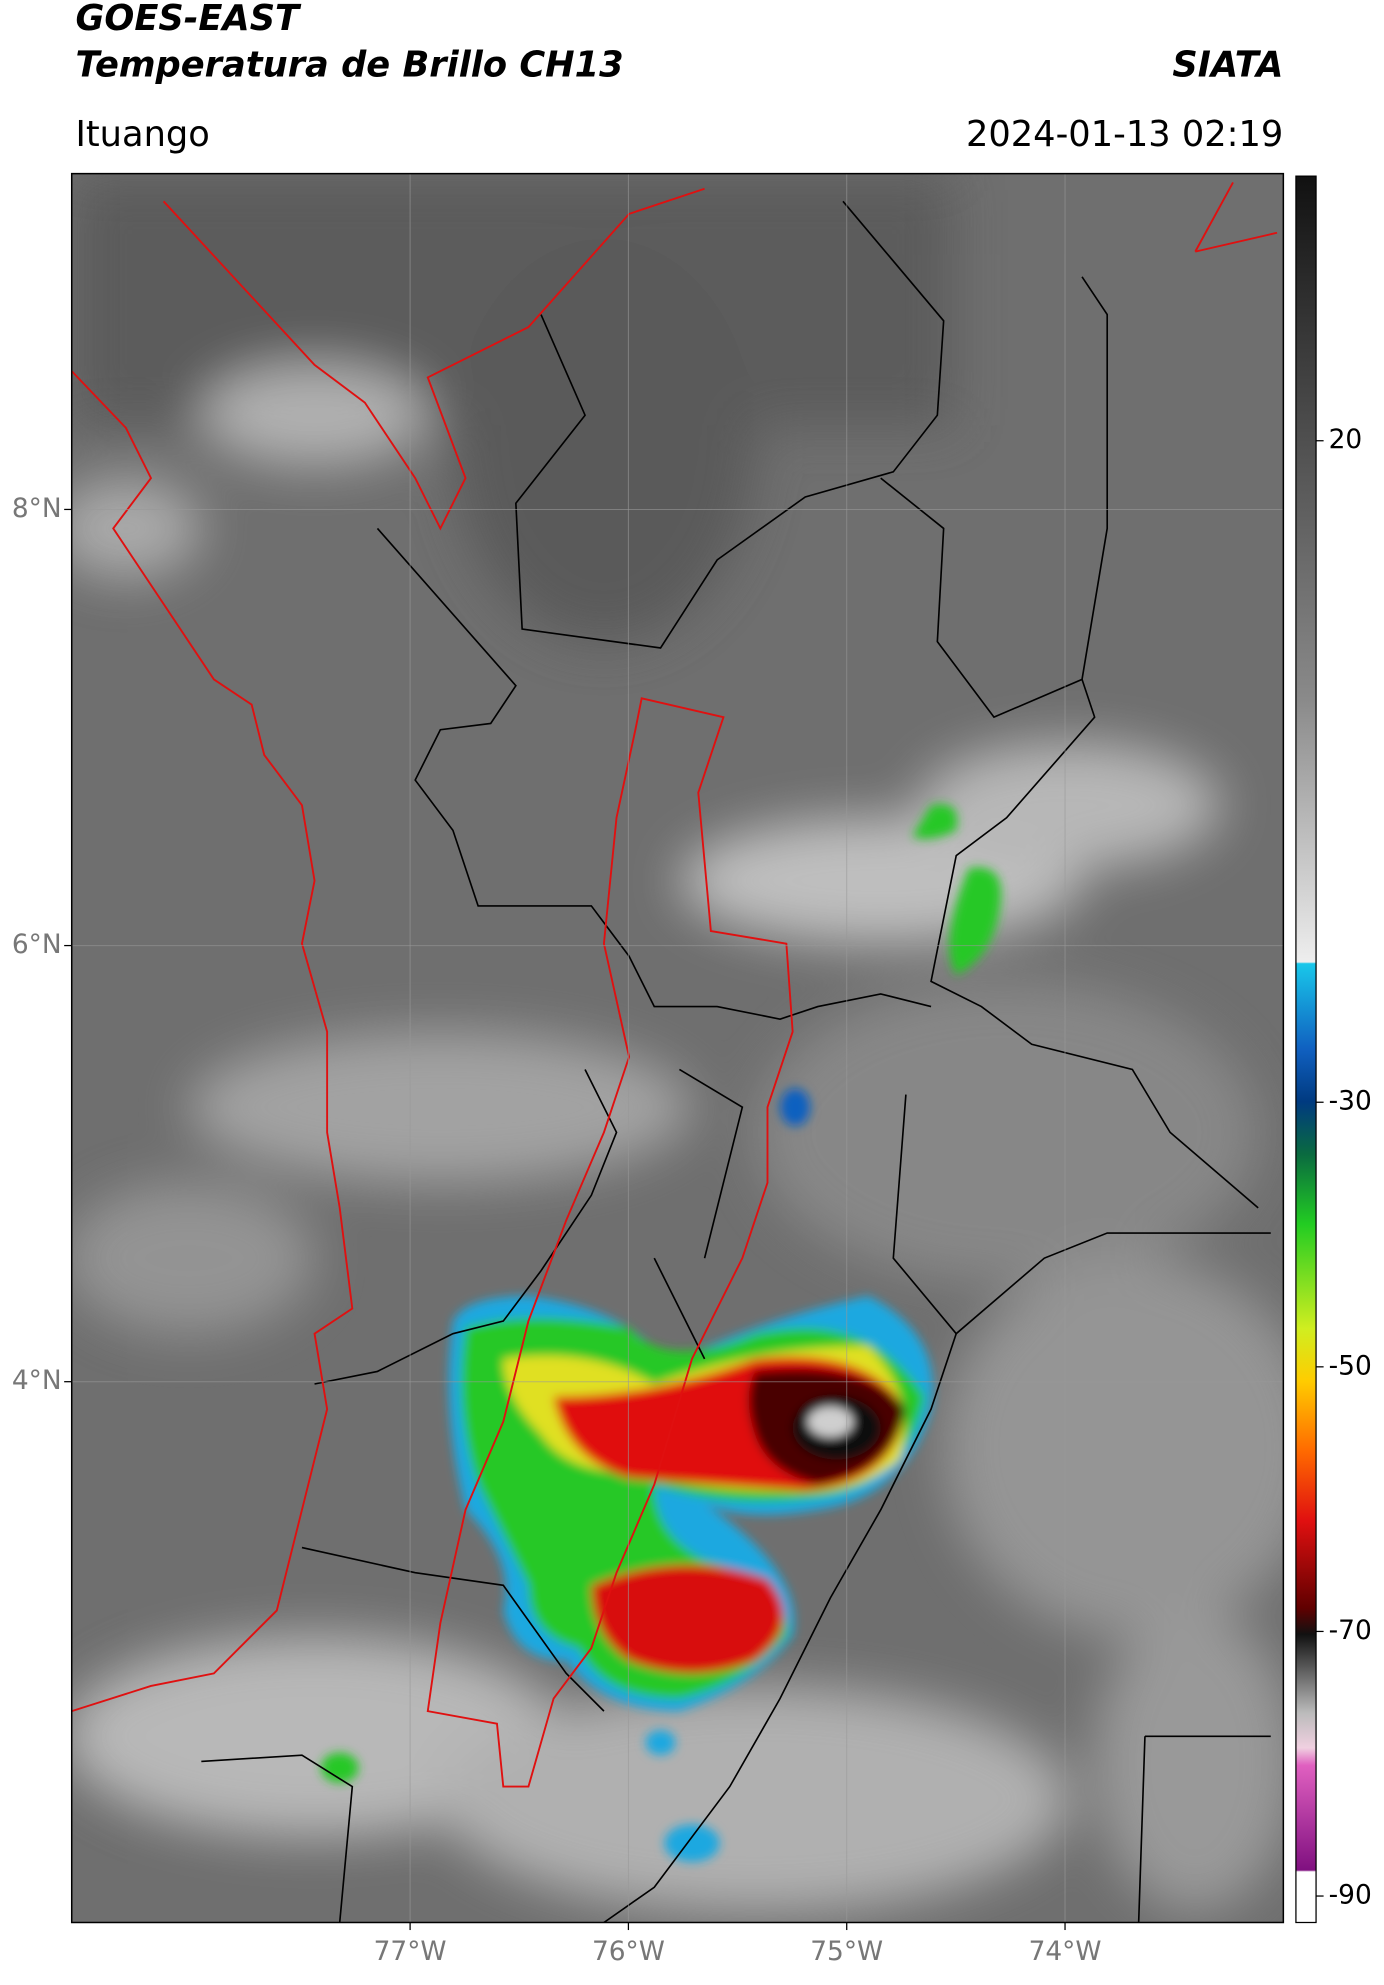 The height and width of the screenshot is (1985, 1384). I want to click on colorbar-tick-label: -90, so click(1350, 1895).